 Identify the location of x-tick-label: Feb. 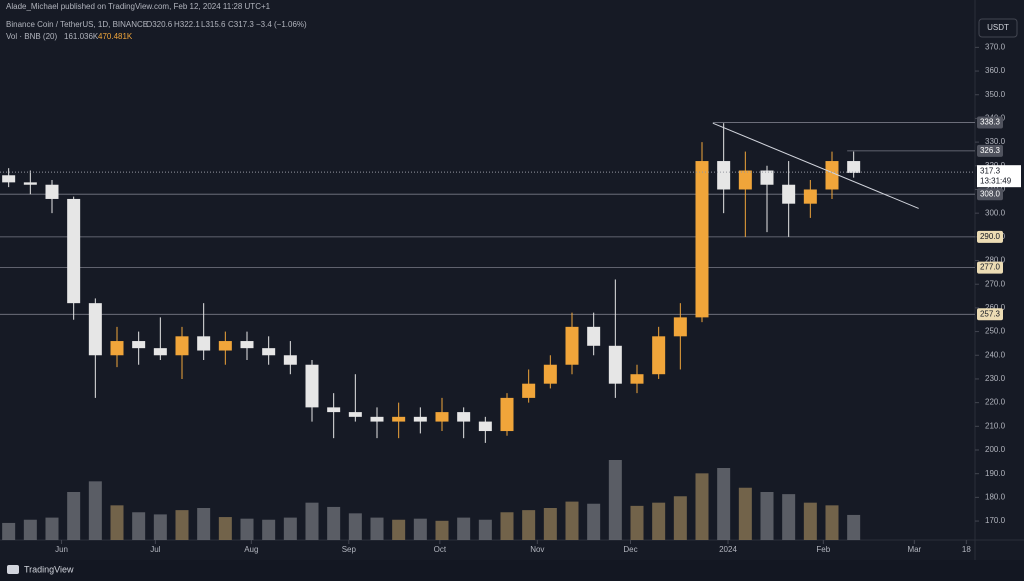
(823, 549).